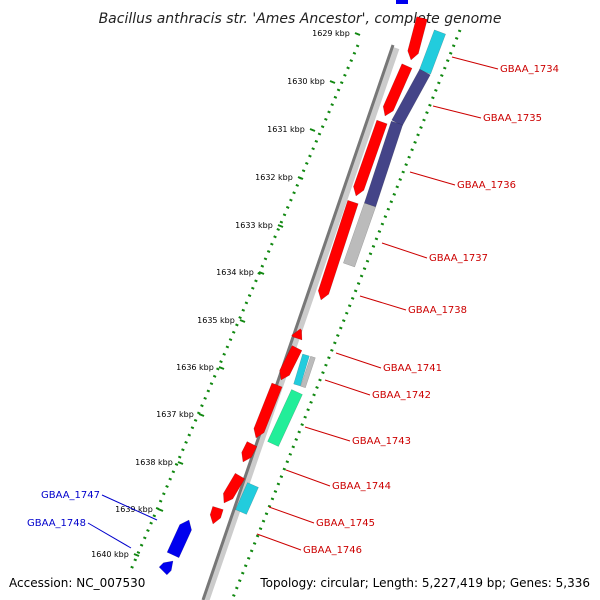 This screenshot has width=600, height=600. What do you see at coordinates (70, 495) in the screenshot?
I see `gene-label-reverse: GBAA_1747` at bounding box center [70, 495].